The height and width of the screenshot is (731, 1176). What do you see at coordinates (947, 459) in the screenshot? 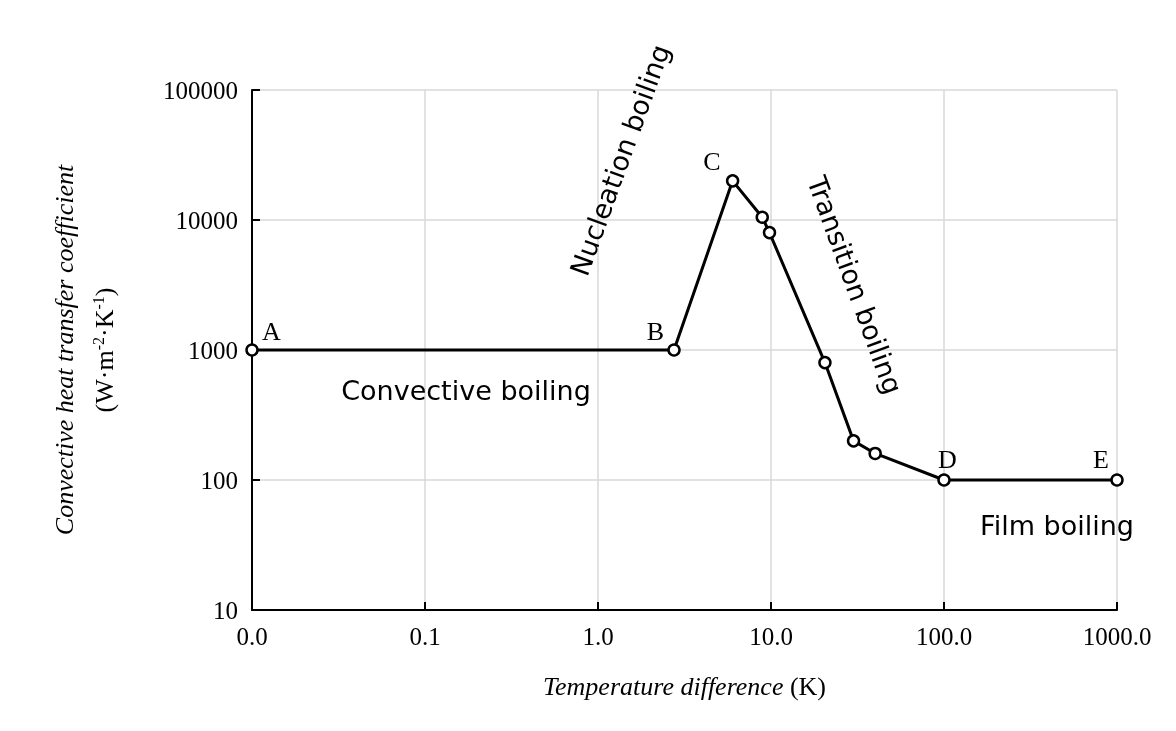
I see `annotation: D` at bounding box center [947, 459].